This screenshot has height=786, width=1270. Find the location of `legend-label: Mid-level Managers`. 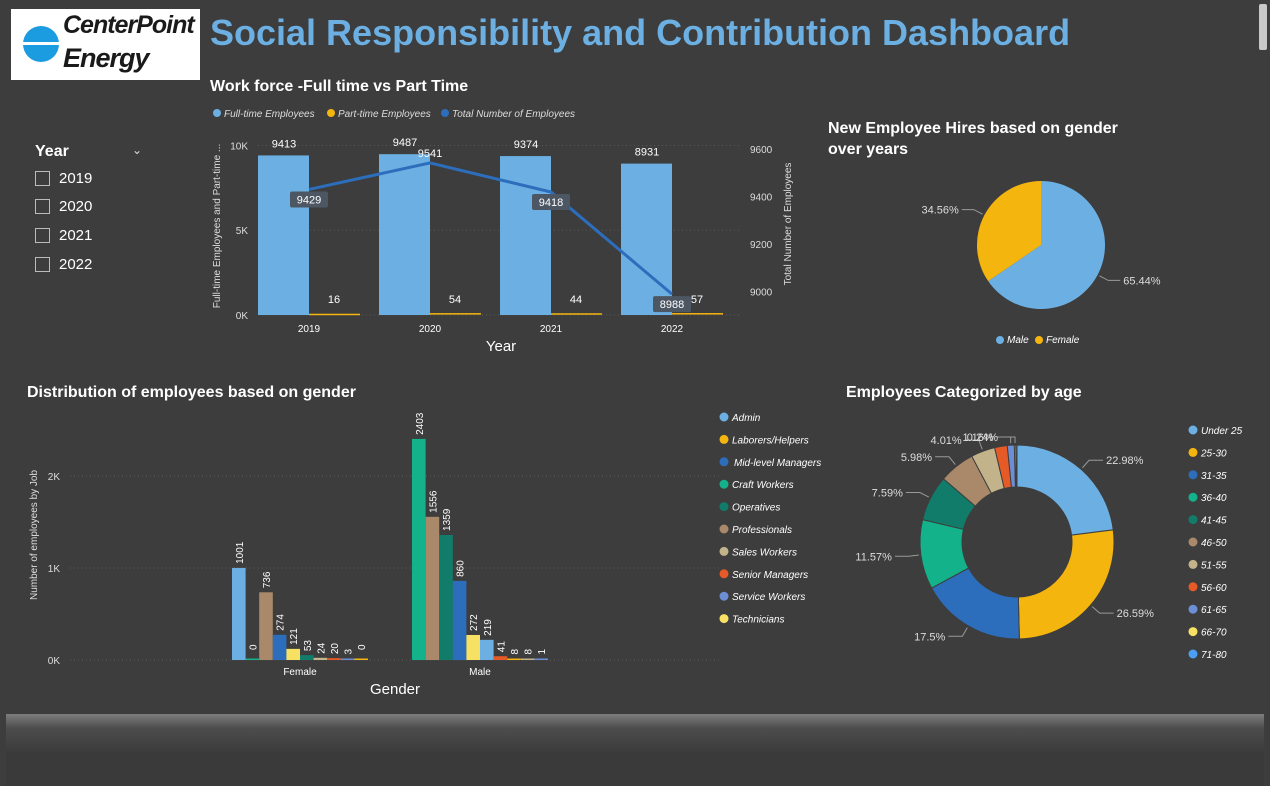

legend-label: Mid-level Managers is located at coordinates (777, 463).